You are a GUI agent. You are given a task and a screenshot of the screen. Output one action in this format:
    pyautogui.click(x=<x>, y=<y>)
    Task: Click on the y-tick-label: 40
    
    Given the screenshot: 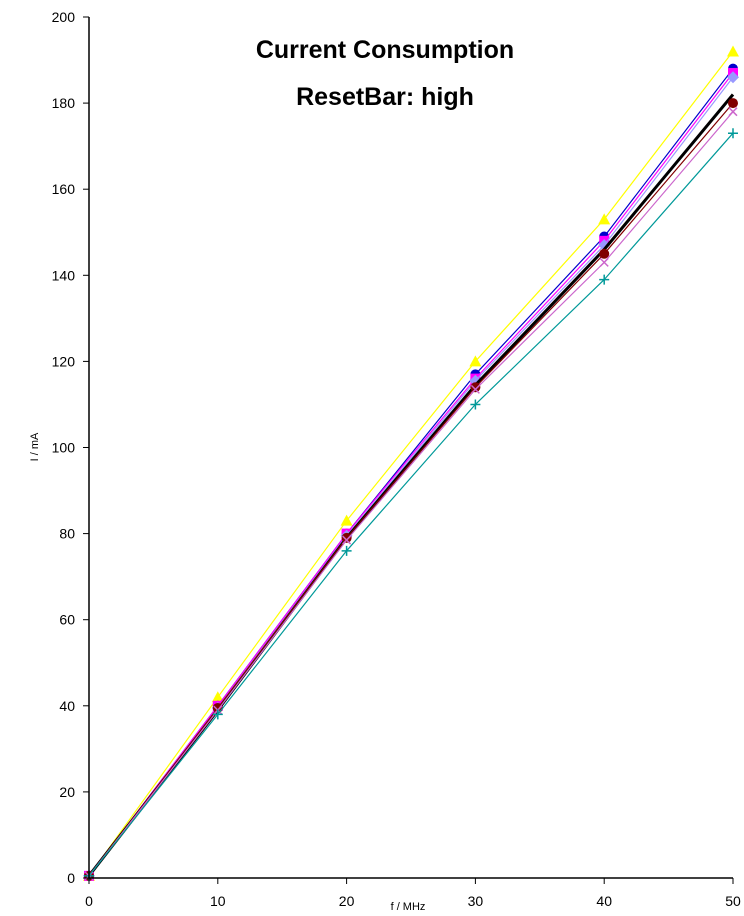 What is the action you would take?
    pyautogui.click(x=67, y=706)
    